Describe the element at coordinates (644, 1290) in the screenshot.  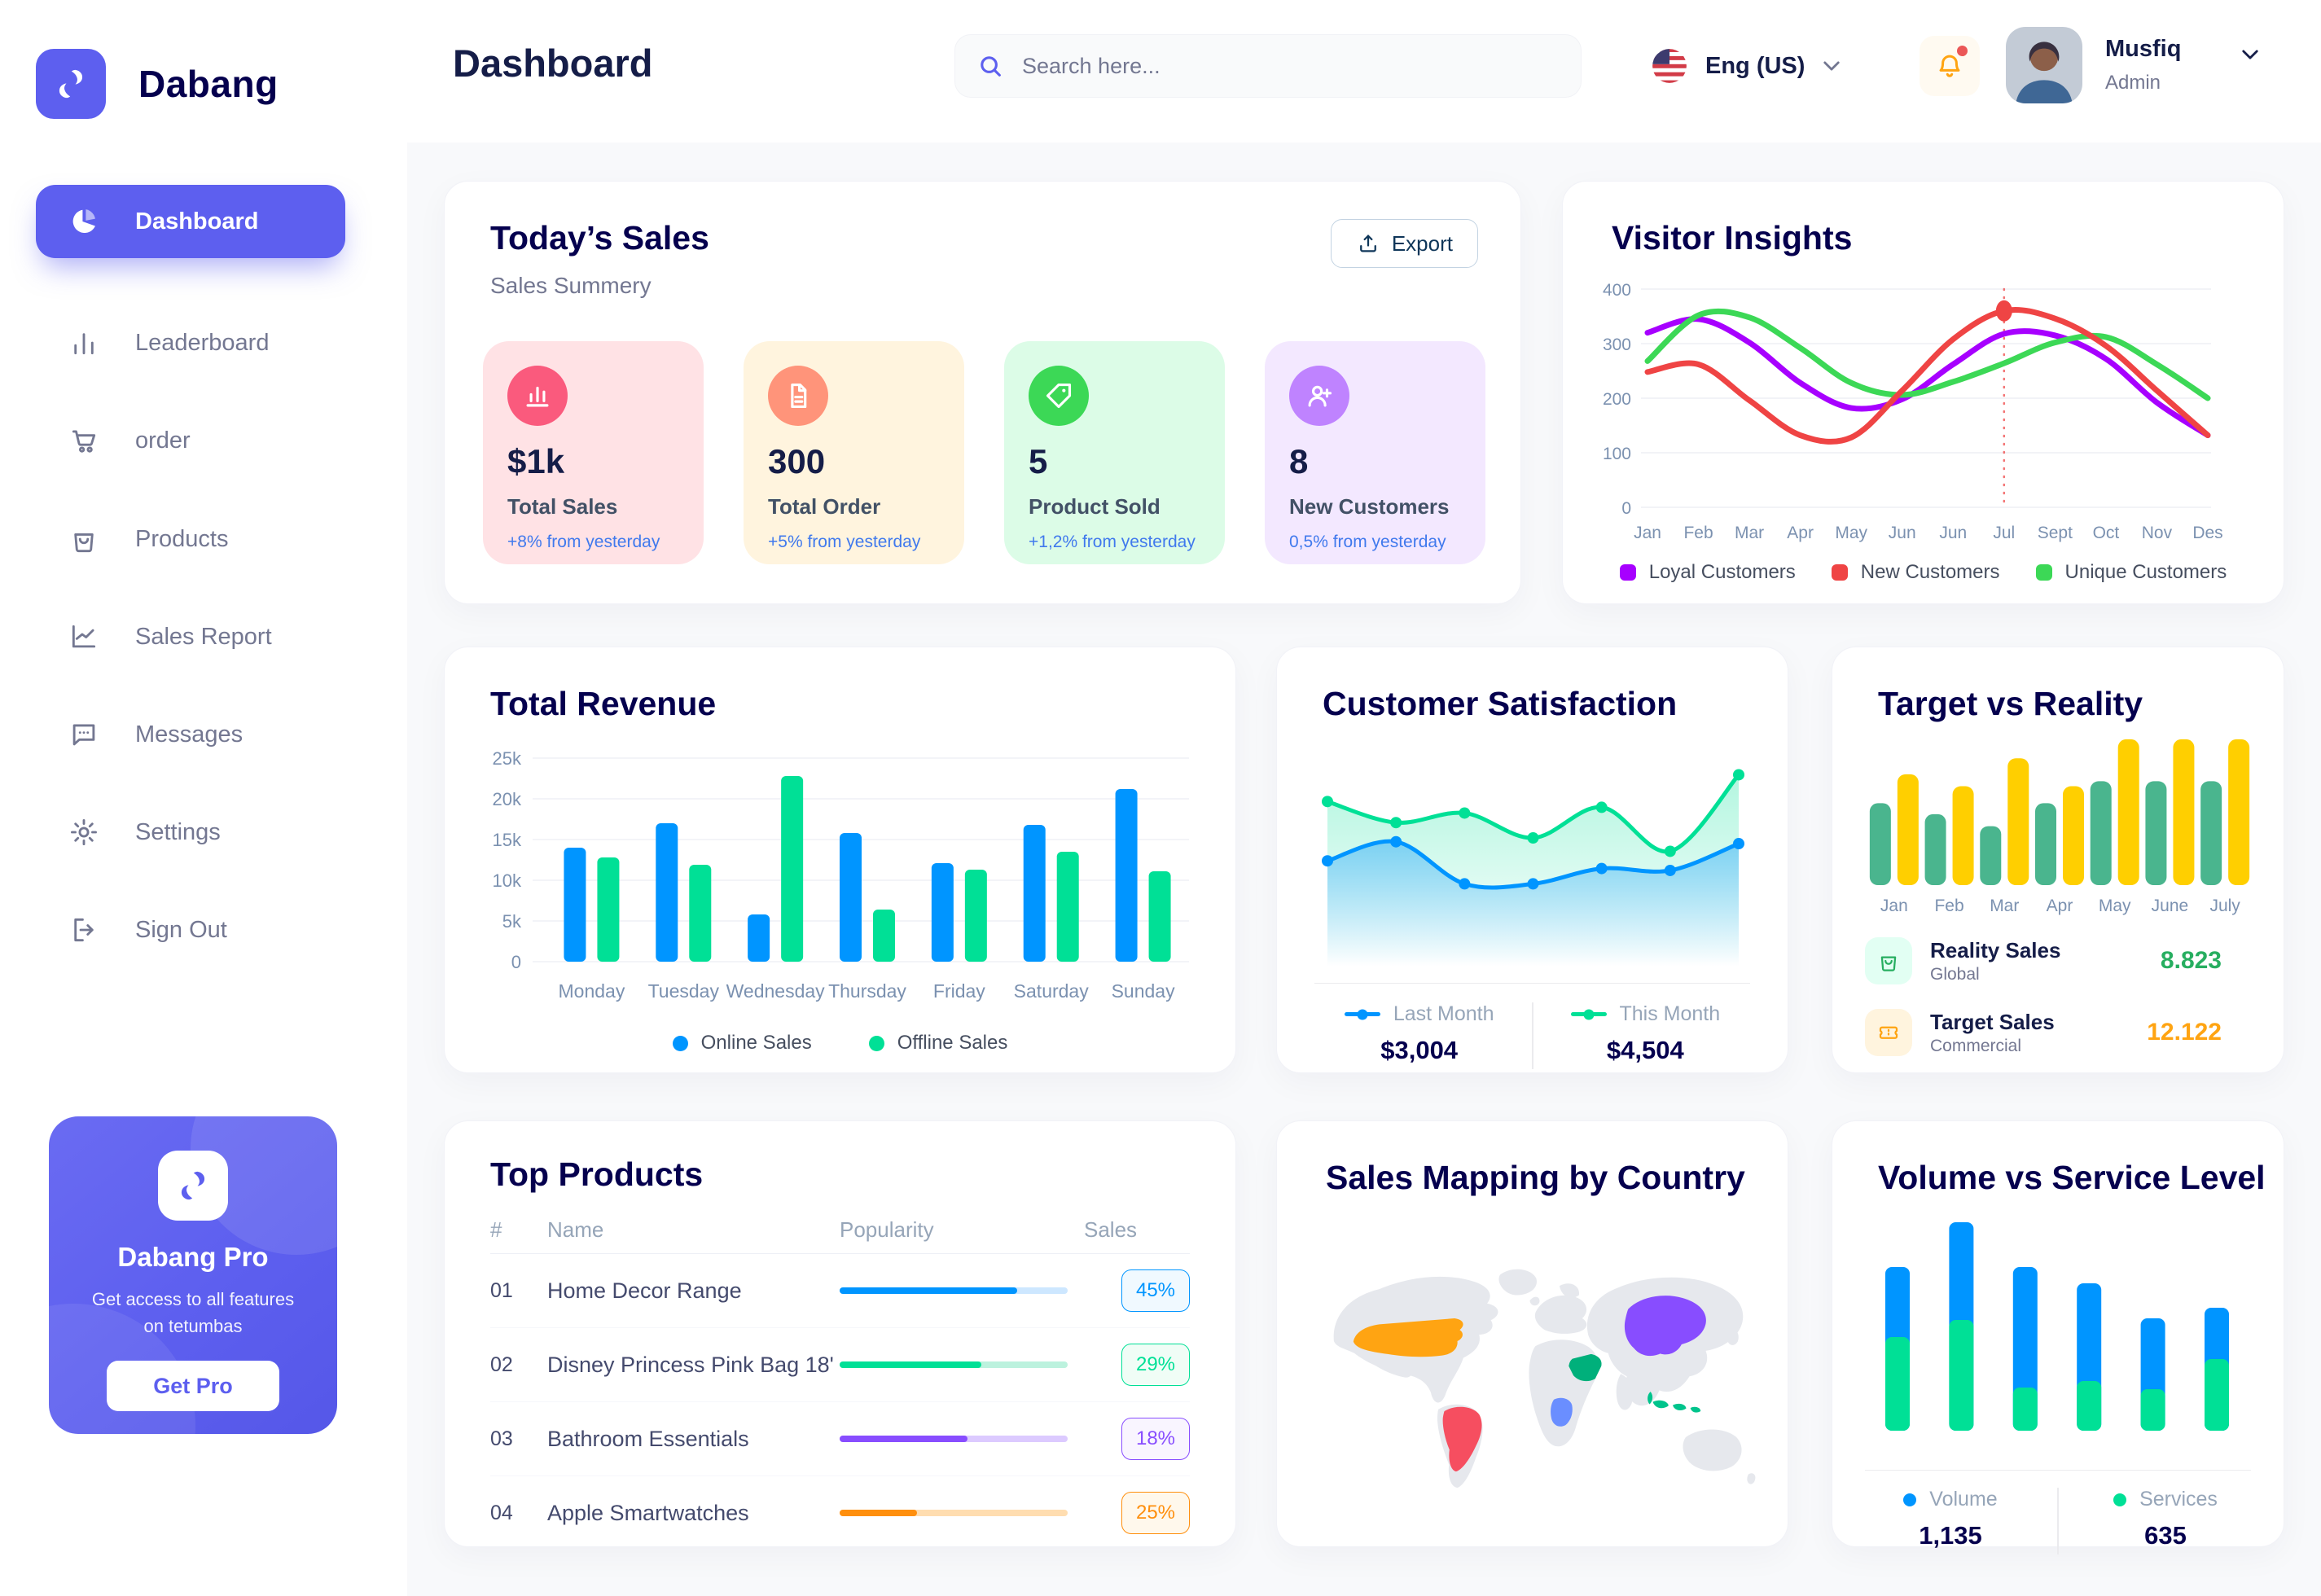
I see `product-name: Home Decor Range` at that location.